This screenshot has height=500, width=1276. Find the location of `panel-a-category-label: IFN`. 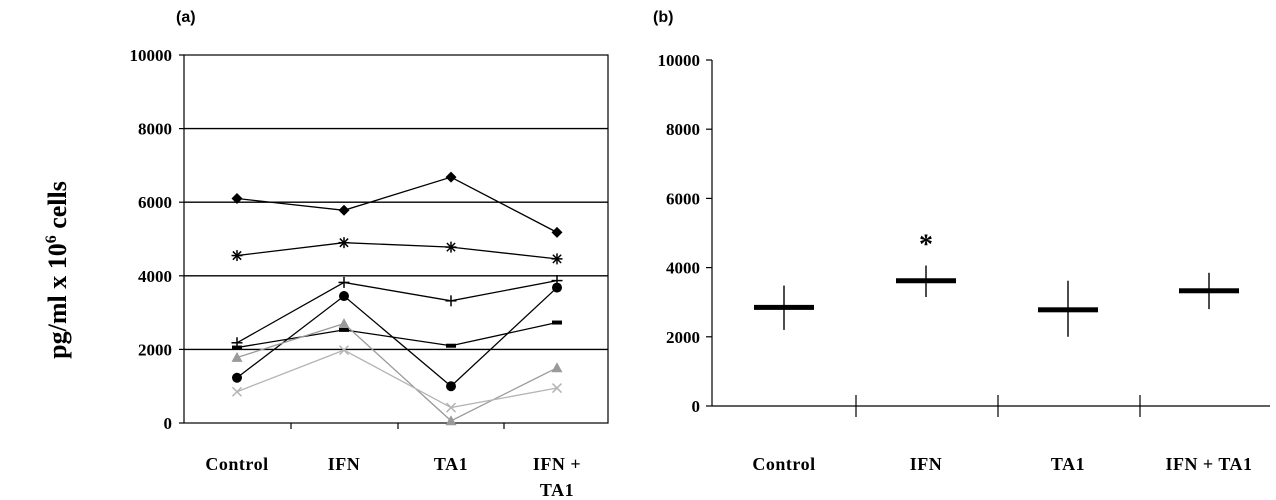

panel-a-category-label: IFN is located at coordinates (344, 464).